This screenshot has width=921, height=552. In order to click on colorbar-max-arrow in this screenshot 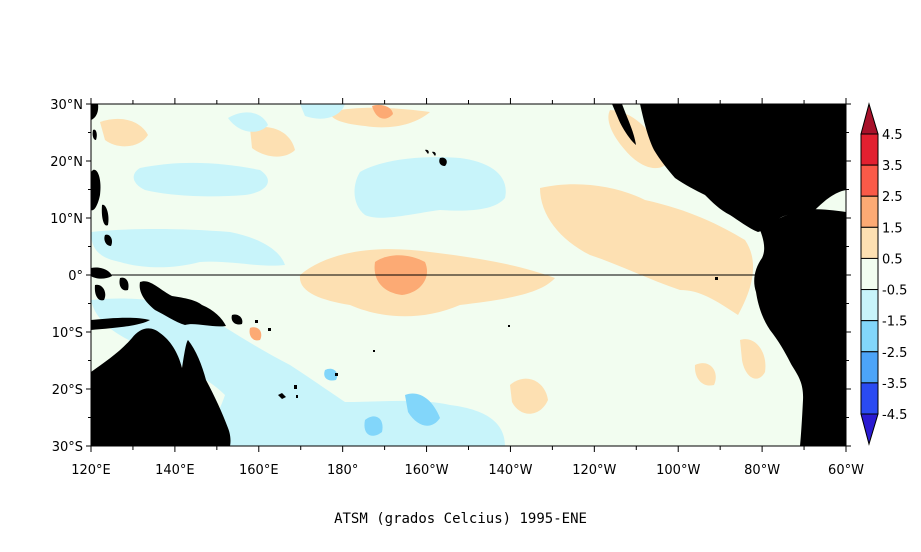, I will do `click(869, 118)`.